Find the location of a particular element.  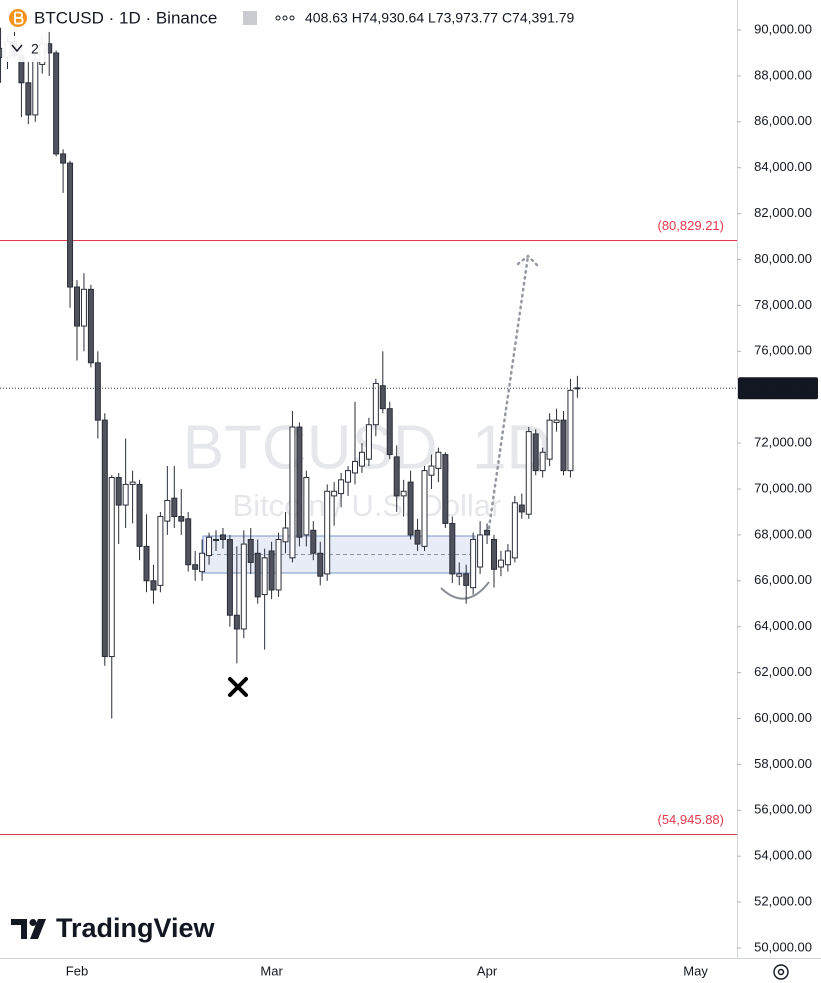

x-tick-label: Mar is located at coordinates (271, 970).